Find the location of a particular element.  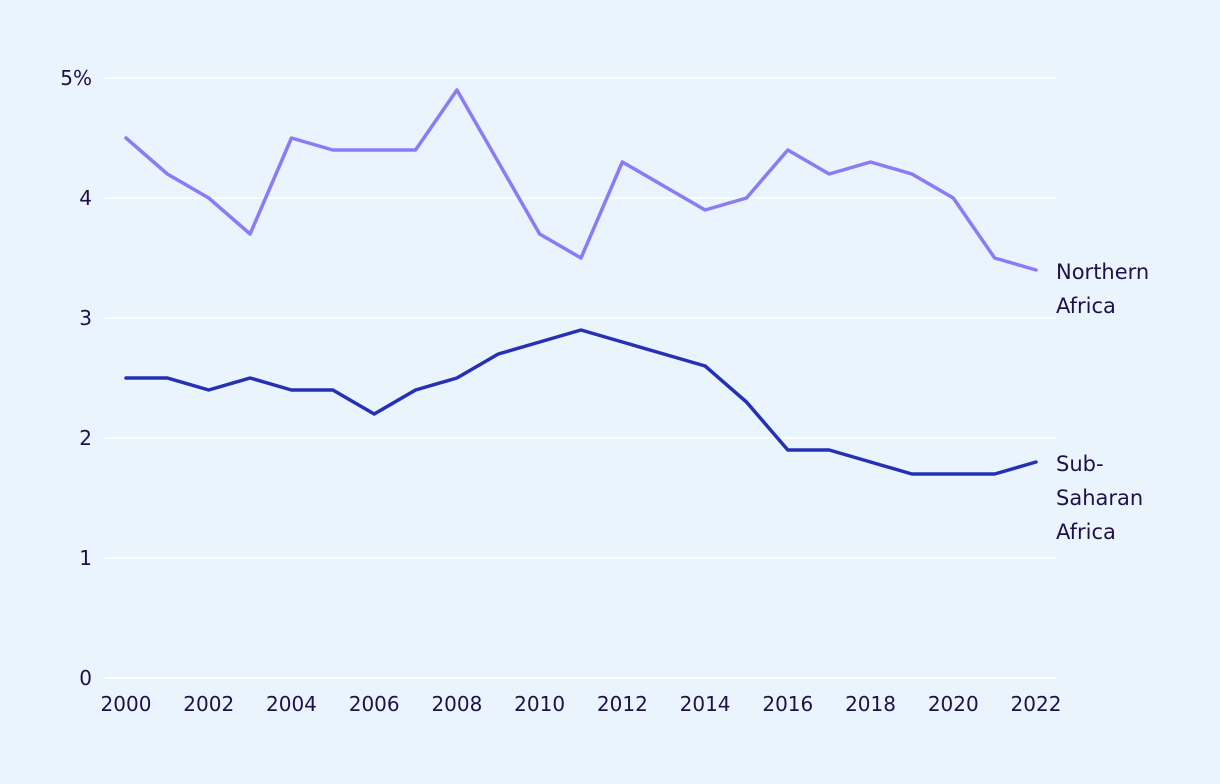

y-tick-label: 5% is located at coordinates (76, 78).